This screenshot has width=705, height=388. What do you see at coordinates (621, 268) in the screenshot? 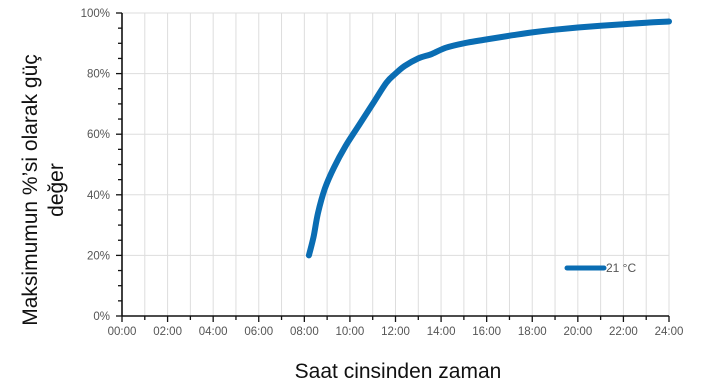
I see `legend-label: 21 °C` at bounding box center [621, 268].